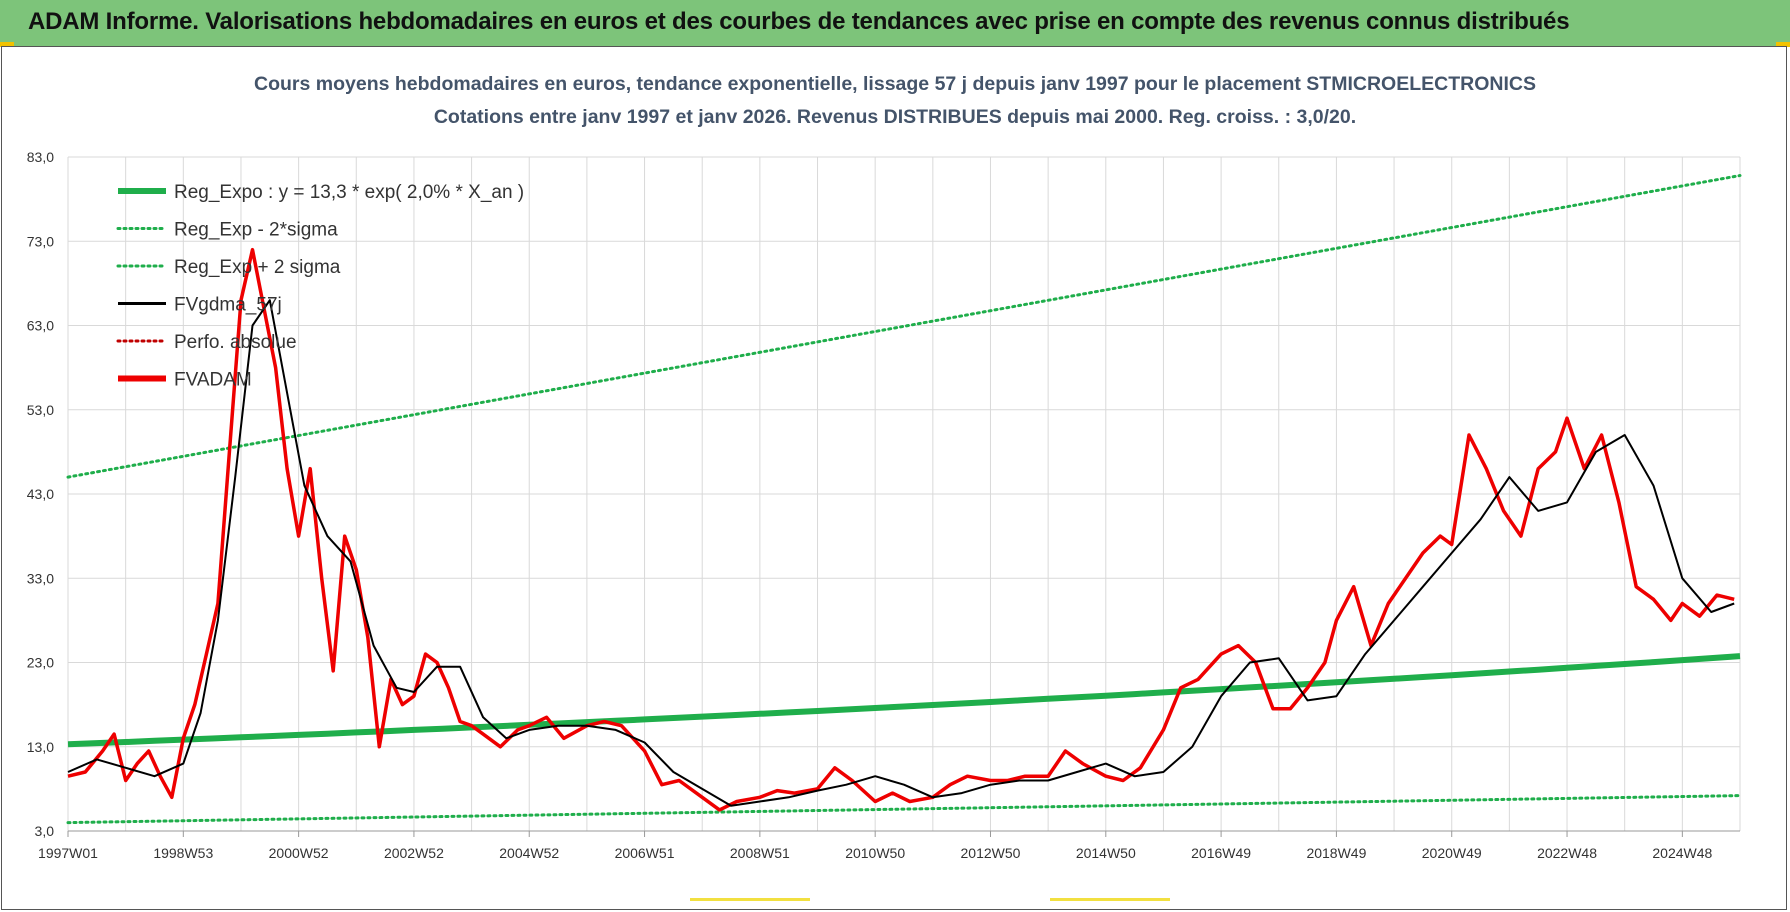 The height and width of the screenshot is (912, 1790). What do you see at coordinates (760, 853) in the screenshot?
I see `x-tick-label: 2008W51` at bounding box center [760, 853].